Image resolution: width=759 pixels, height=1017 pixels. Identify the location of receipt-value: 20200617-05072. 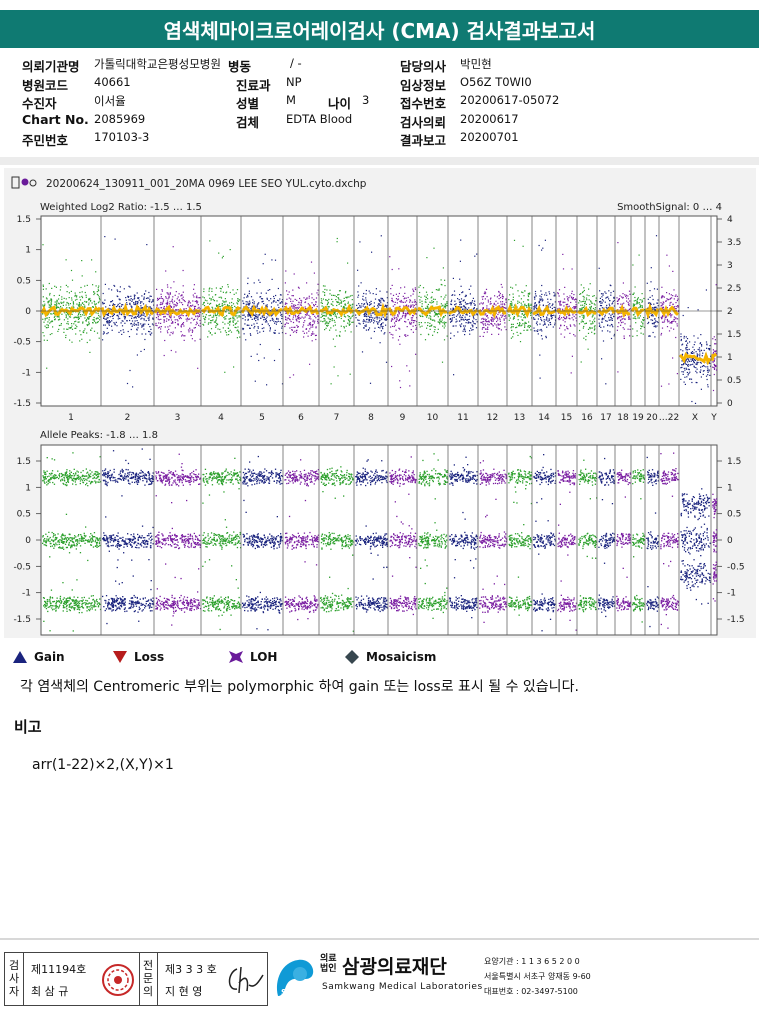
(510, 100).